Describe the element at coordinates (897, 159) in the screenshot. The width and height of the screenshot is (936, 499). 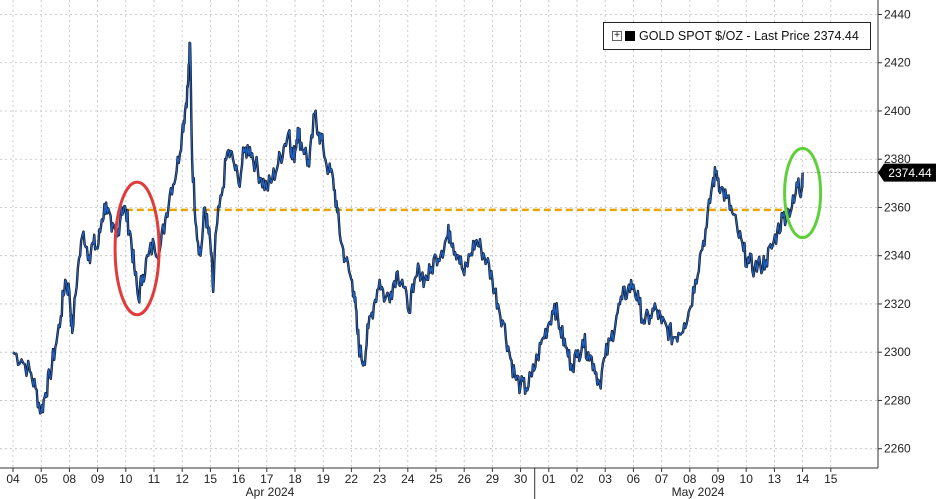
I see `y-tick-label: 2380` at that location.